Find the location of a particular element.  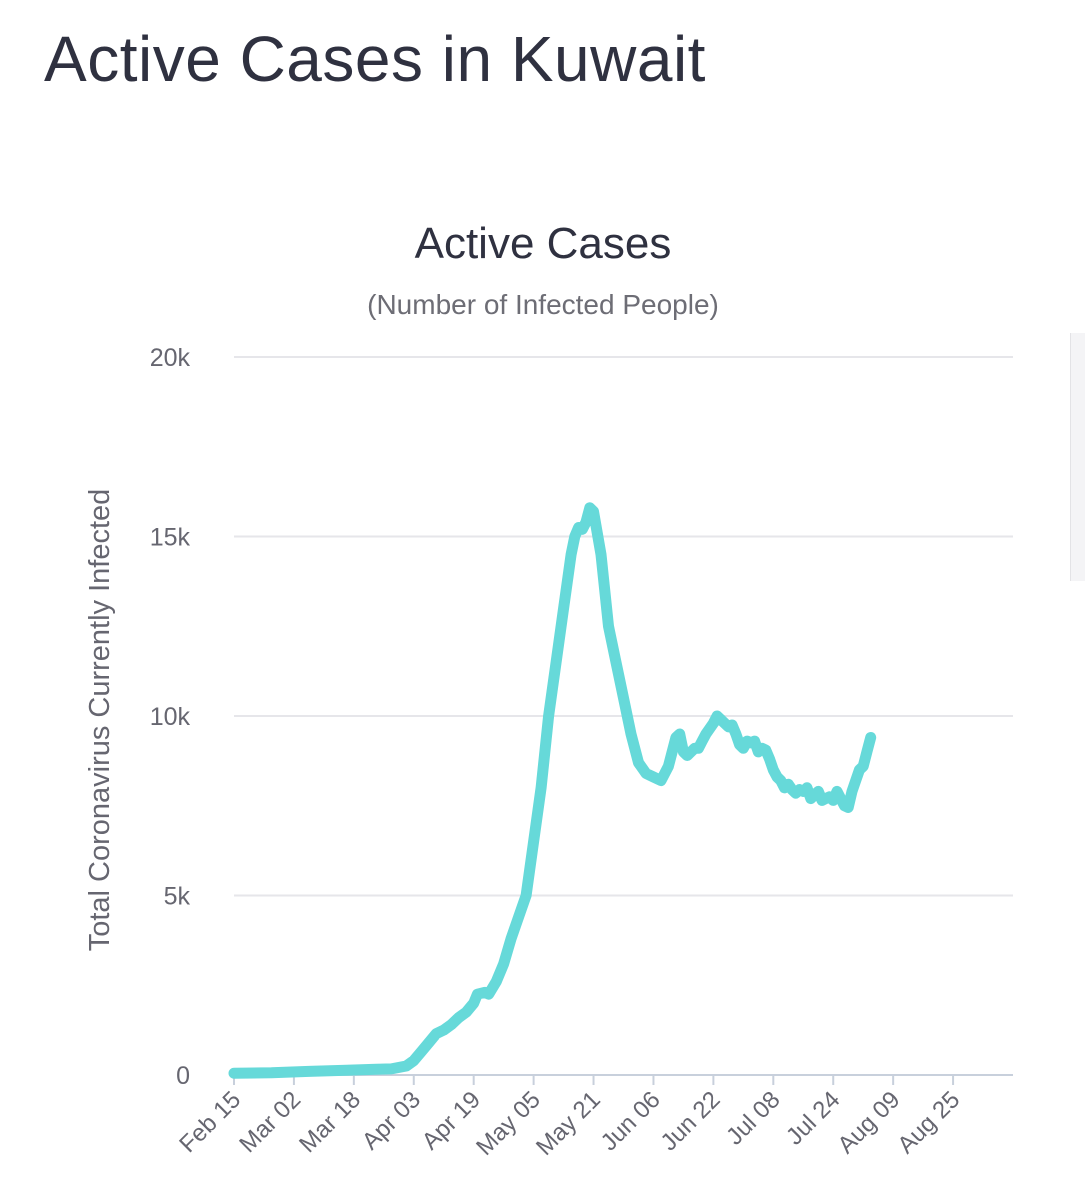

page-title: Active Cases in Kuwait is located at coordinates (375, 59).